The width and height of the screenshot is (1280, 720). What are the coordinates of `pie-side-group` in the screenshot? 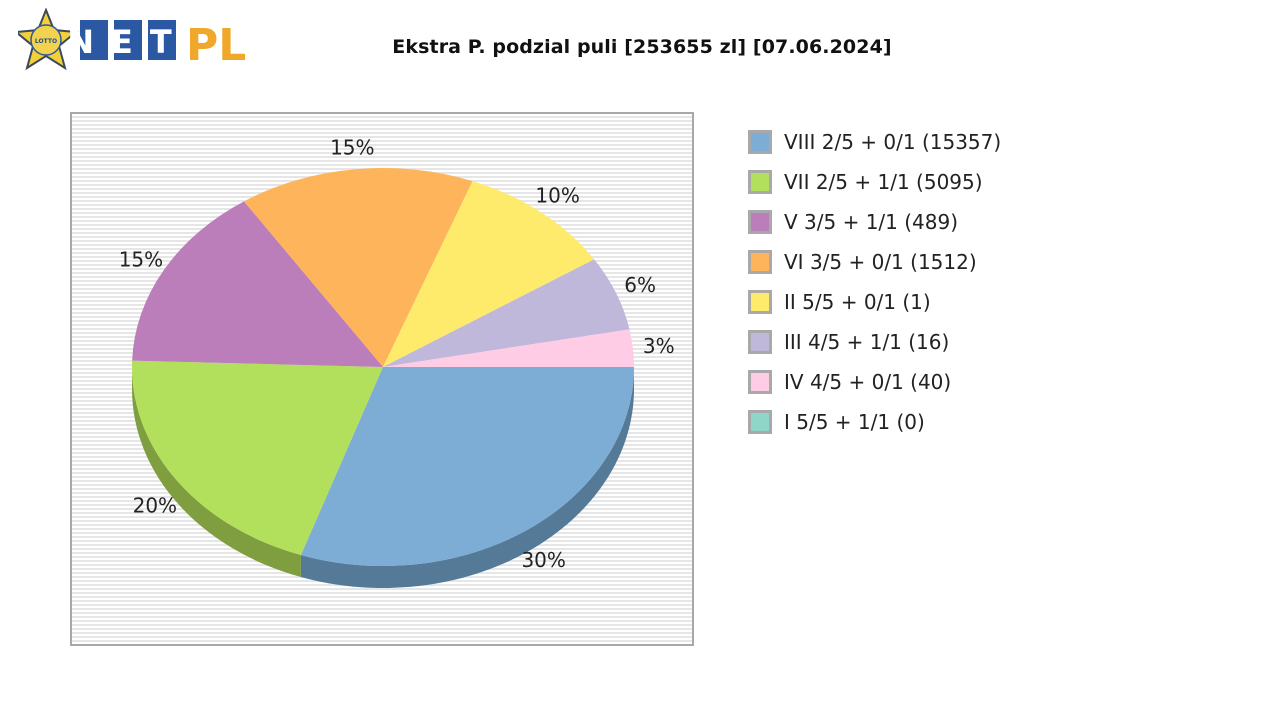 It's located at (383, 478).